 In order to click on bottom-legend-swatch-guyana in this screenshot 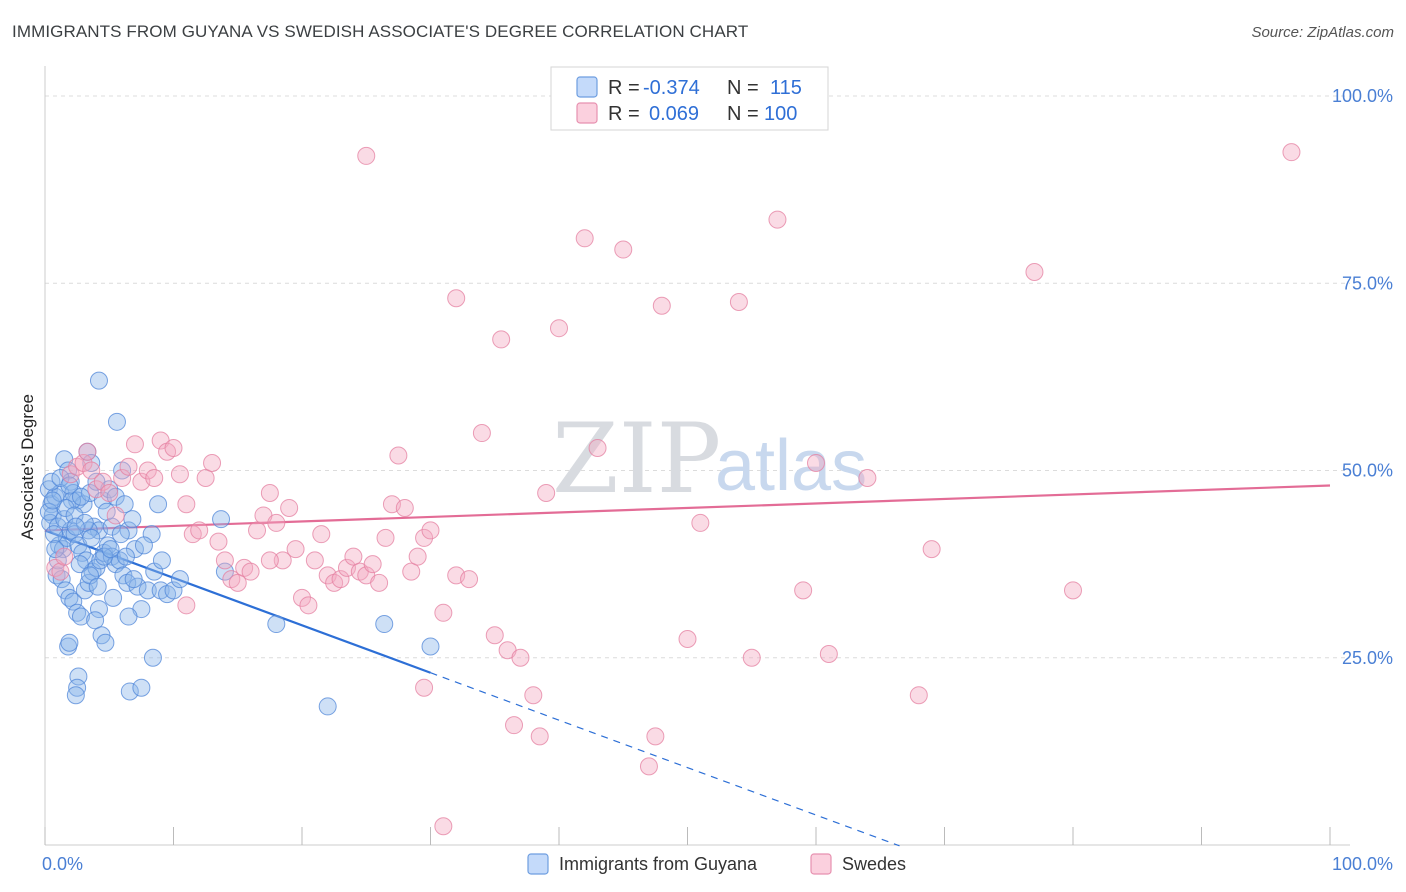, I will do `click(538, 864)`.